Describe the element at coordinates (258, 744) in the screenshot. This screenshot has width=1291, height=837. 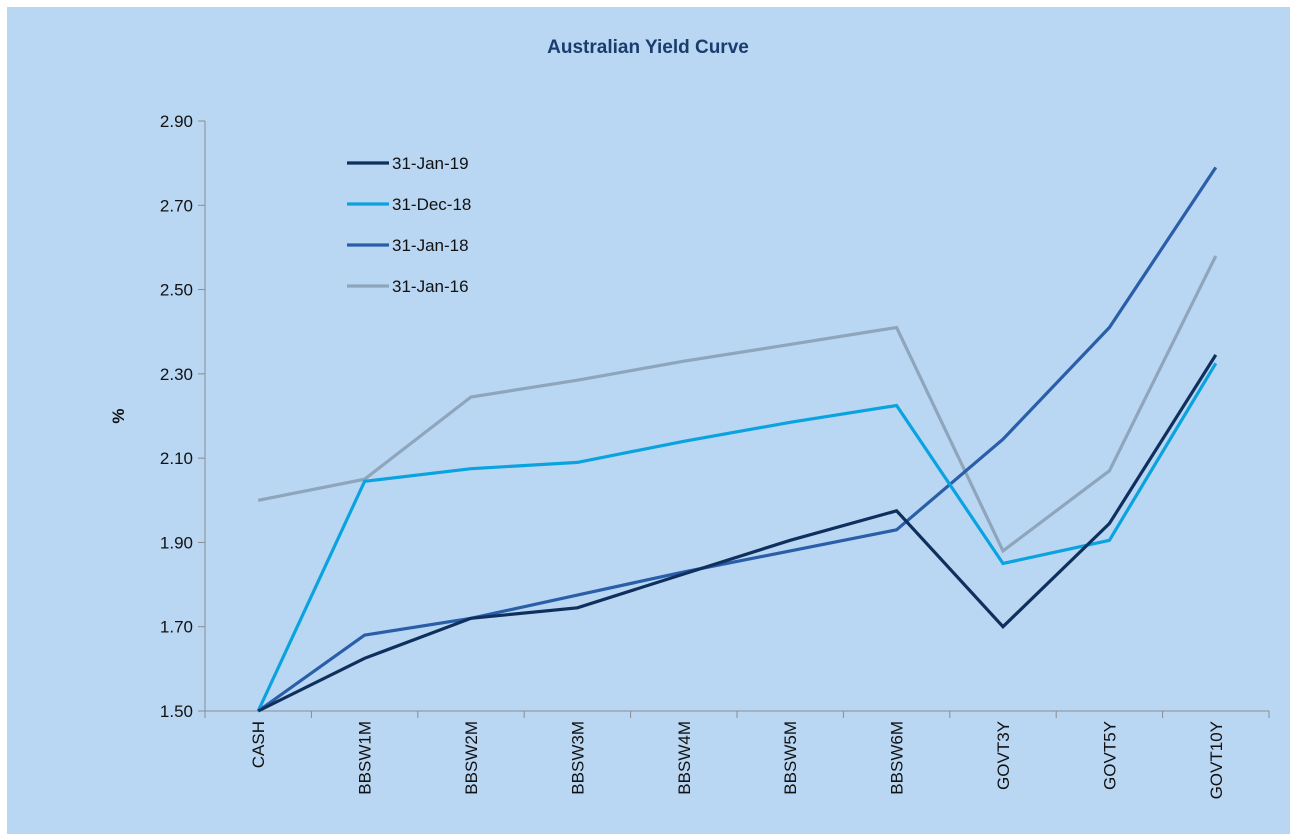
I see `x-tick-label: CASH` at that location.